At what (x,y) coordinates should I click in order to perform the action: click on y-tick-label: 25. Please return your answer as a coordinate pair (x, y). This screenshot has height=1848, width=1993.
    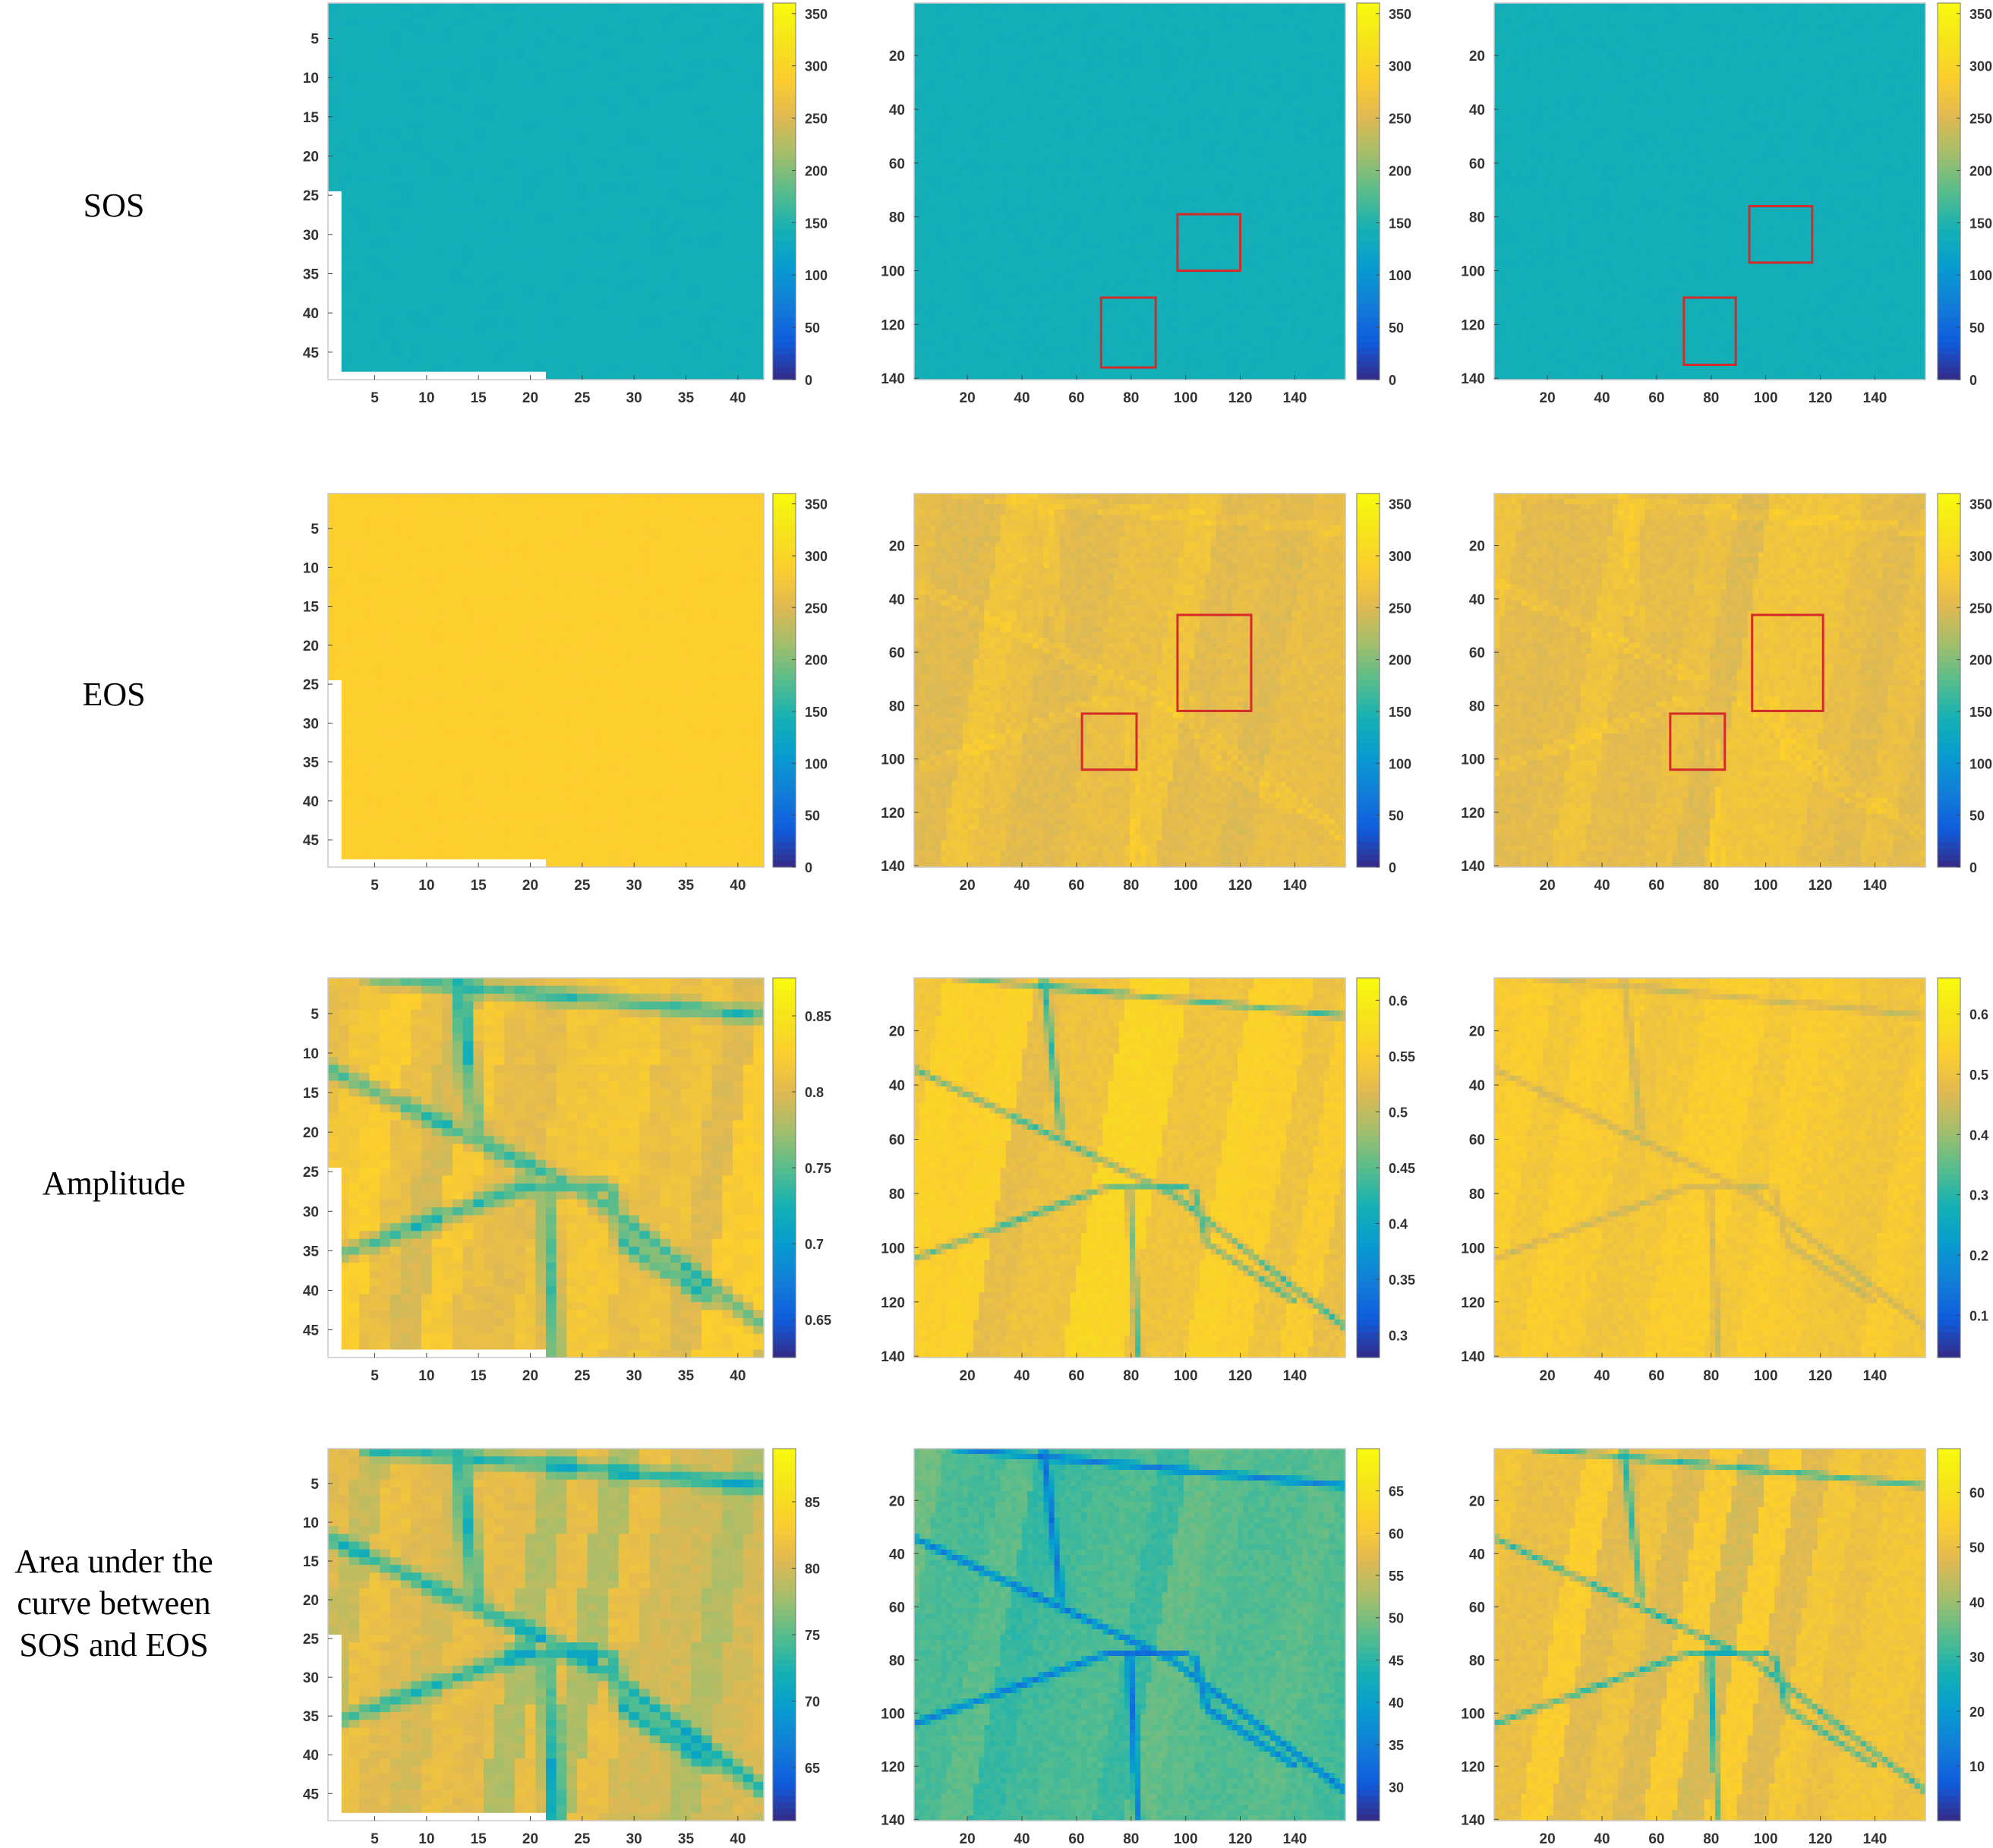
    Looking at the image, I should click on (311, 1173).